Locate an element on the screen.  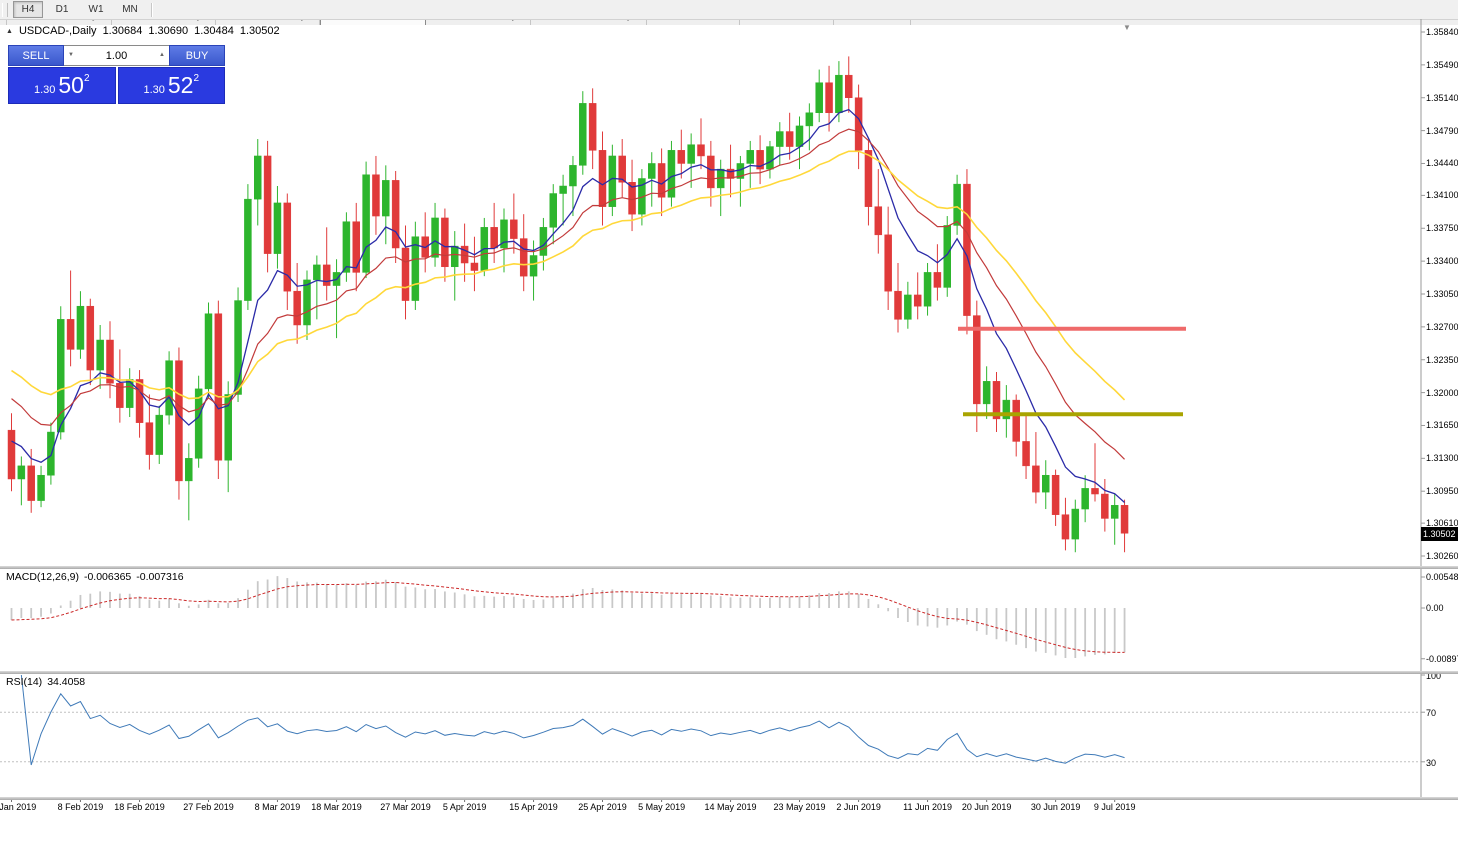
timeframe-button-w1: W1 is located at coordinates (96, 9).